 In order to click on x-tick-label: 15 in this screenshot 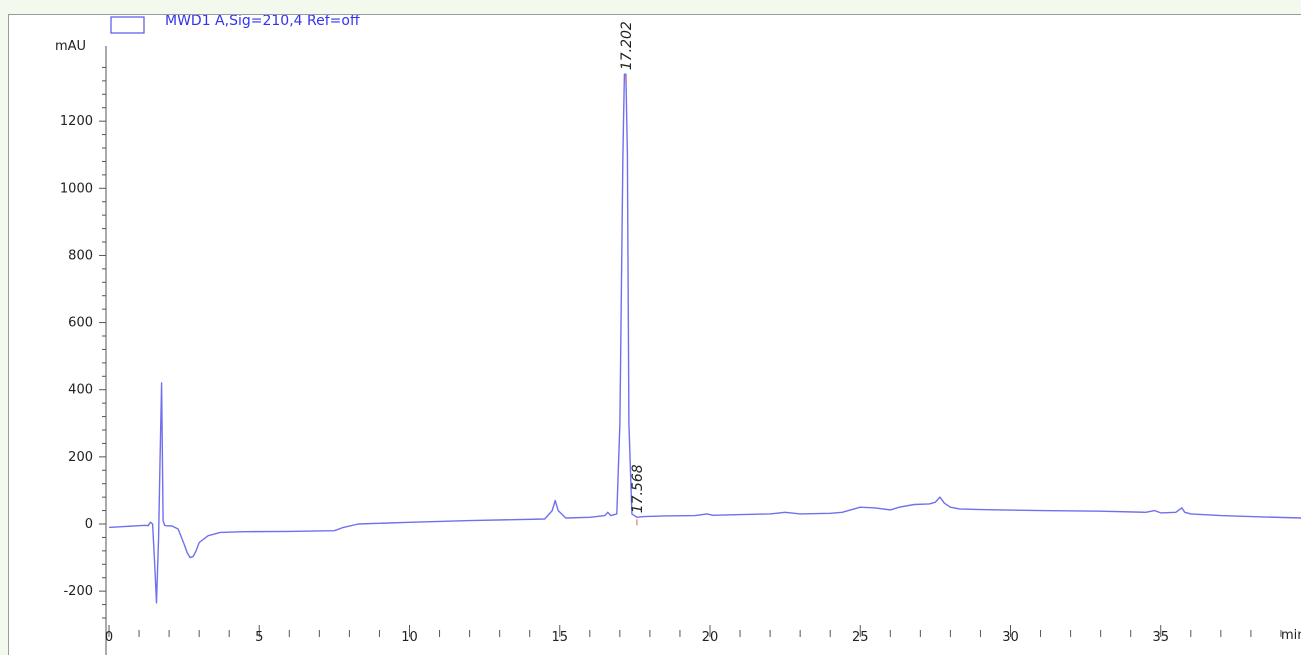, I will do `click(559, 637)`.